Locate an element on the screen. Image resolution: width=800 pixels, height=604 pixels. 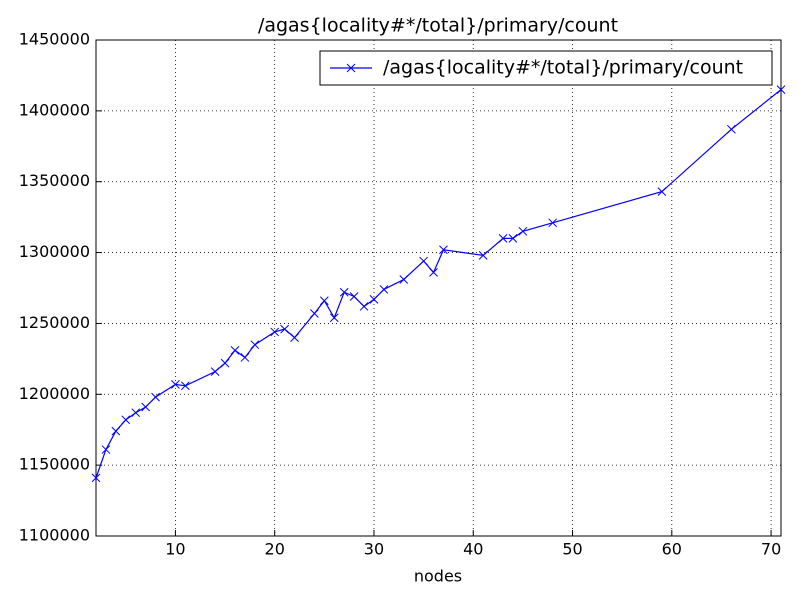
legend-box is located at coordinates (546, 68).